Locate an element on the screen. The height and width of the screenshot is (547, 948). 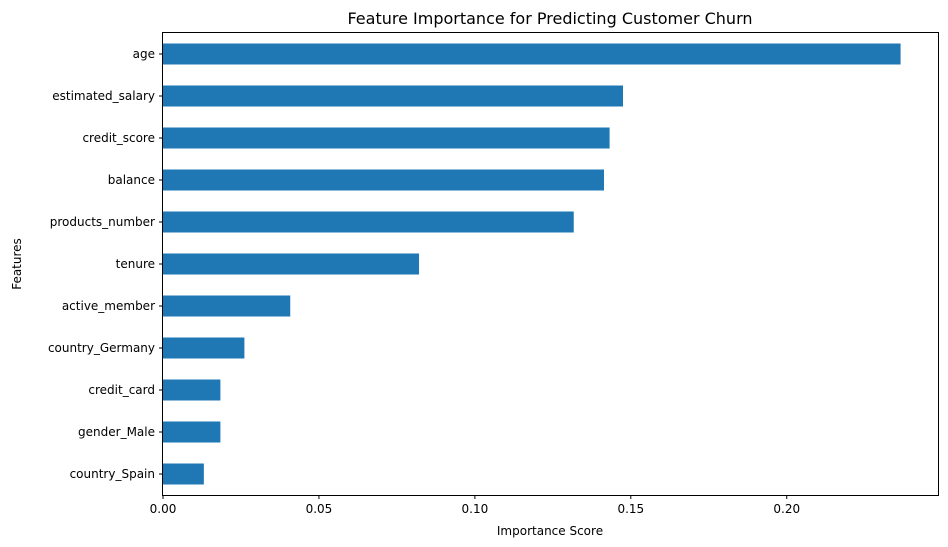
x-ticks-group: 0.00 0.05 0.10 0.15 0.20 is located at coordinates (475, 505).